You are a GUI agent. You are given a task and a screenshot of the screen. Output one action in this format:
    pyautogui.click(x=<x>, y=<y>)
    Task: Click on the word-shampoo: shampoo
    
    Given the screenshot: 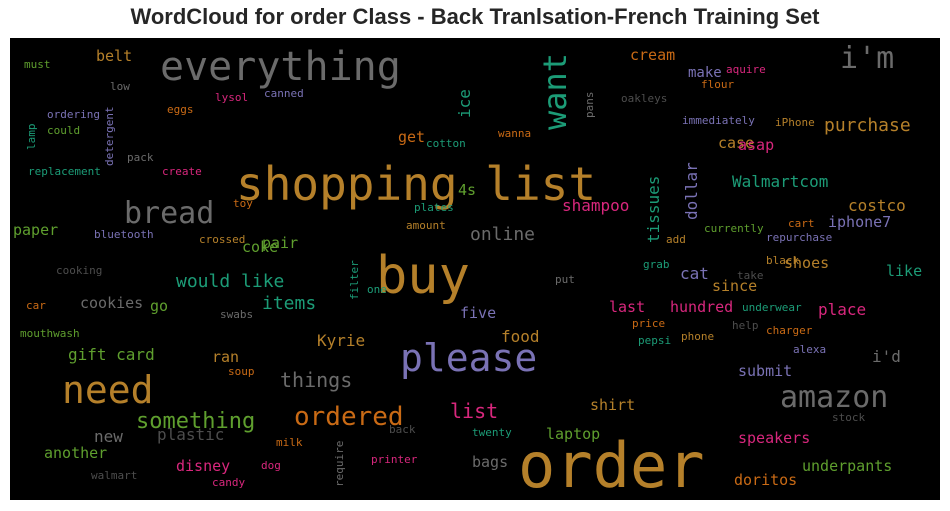 What is the action you would take?
    pyautogui.click(x=595, y=205)
    